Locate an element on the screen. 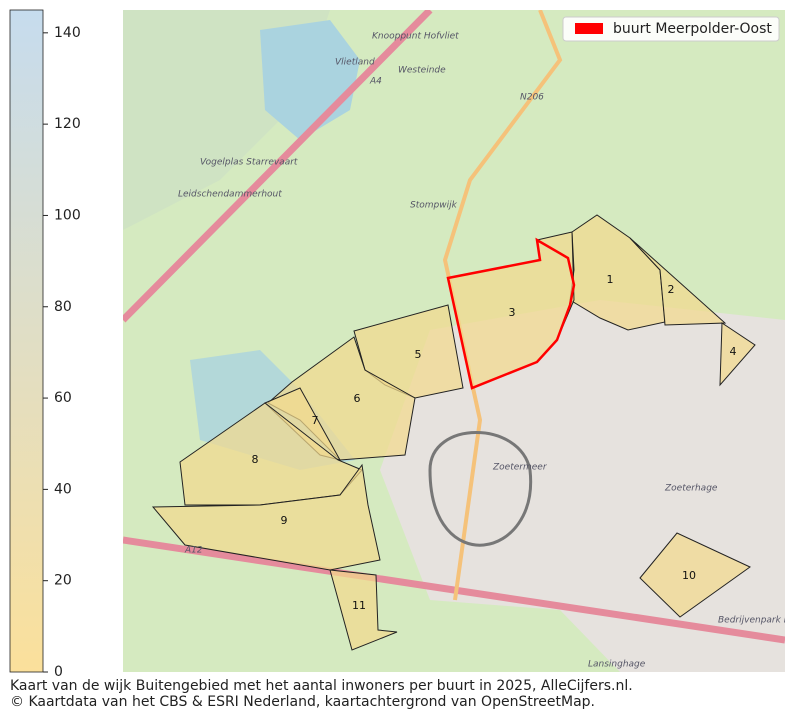 Image resolution: width=794 pixels, height=723 pixels. rail is located at coordinates (480, 489).